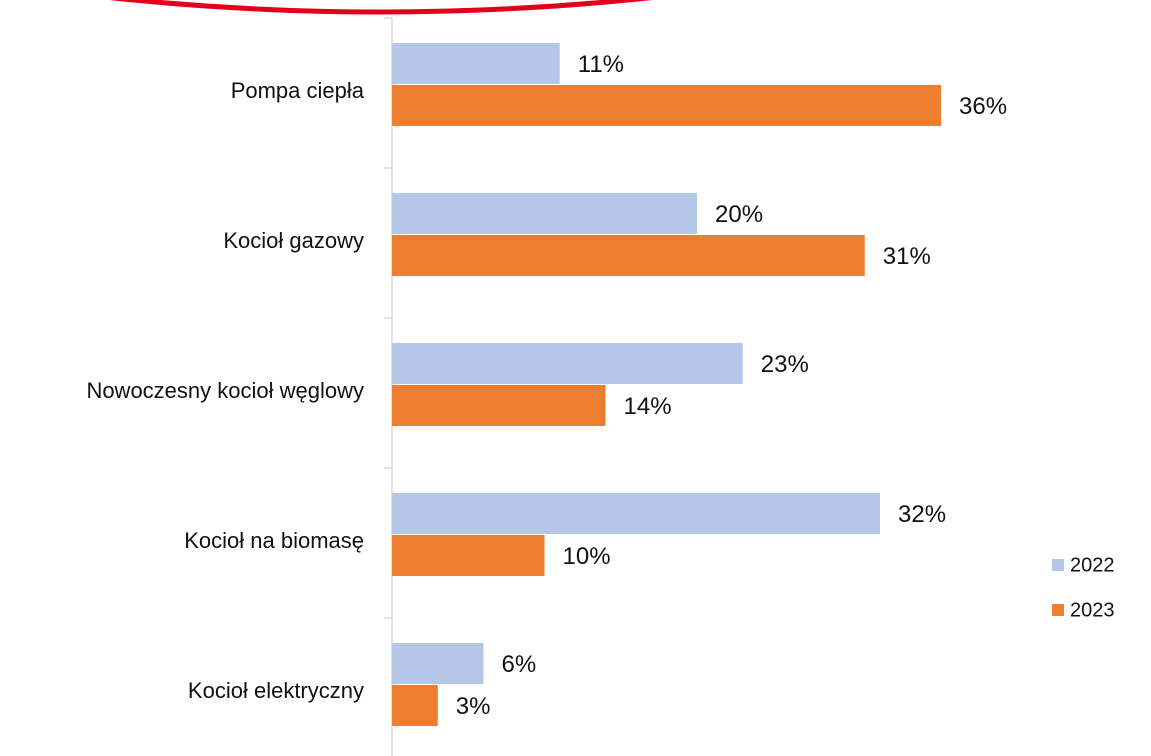 This screenshot has height=756, width=1151. What do you see at coordinates (274, 540) in the screenshot?
I see `category-label: Kocioł na biomasę` at bounding box center [274, 540].